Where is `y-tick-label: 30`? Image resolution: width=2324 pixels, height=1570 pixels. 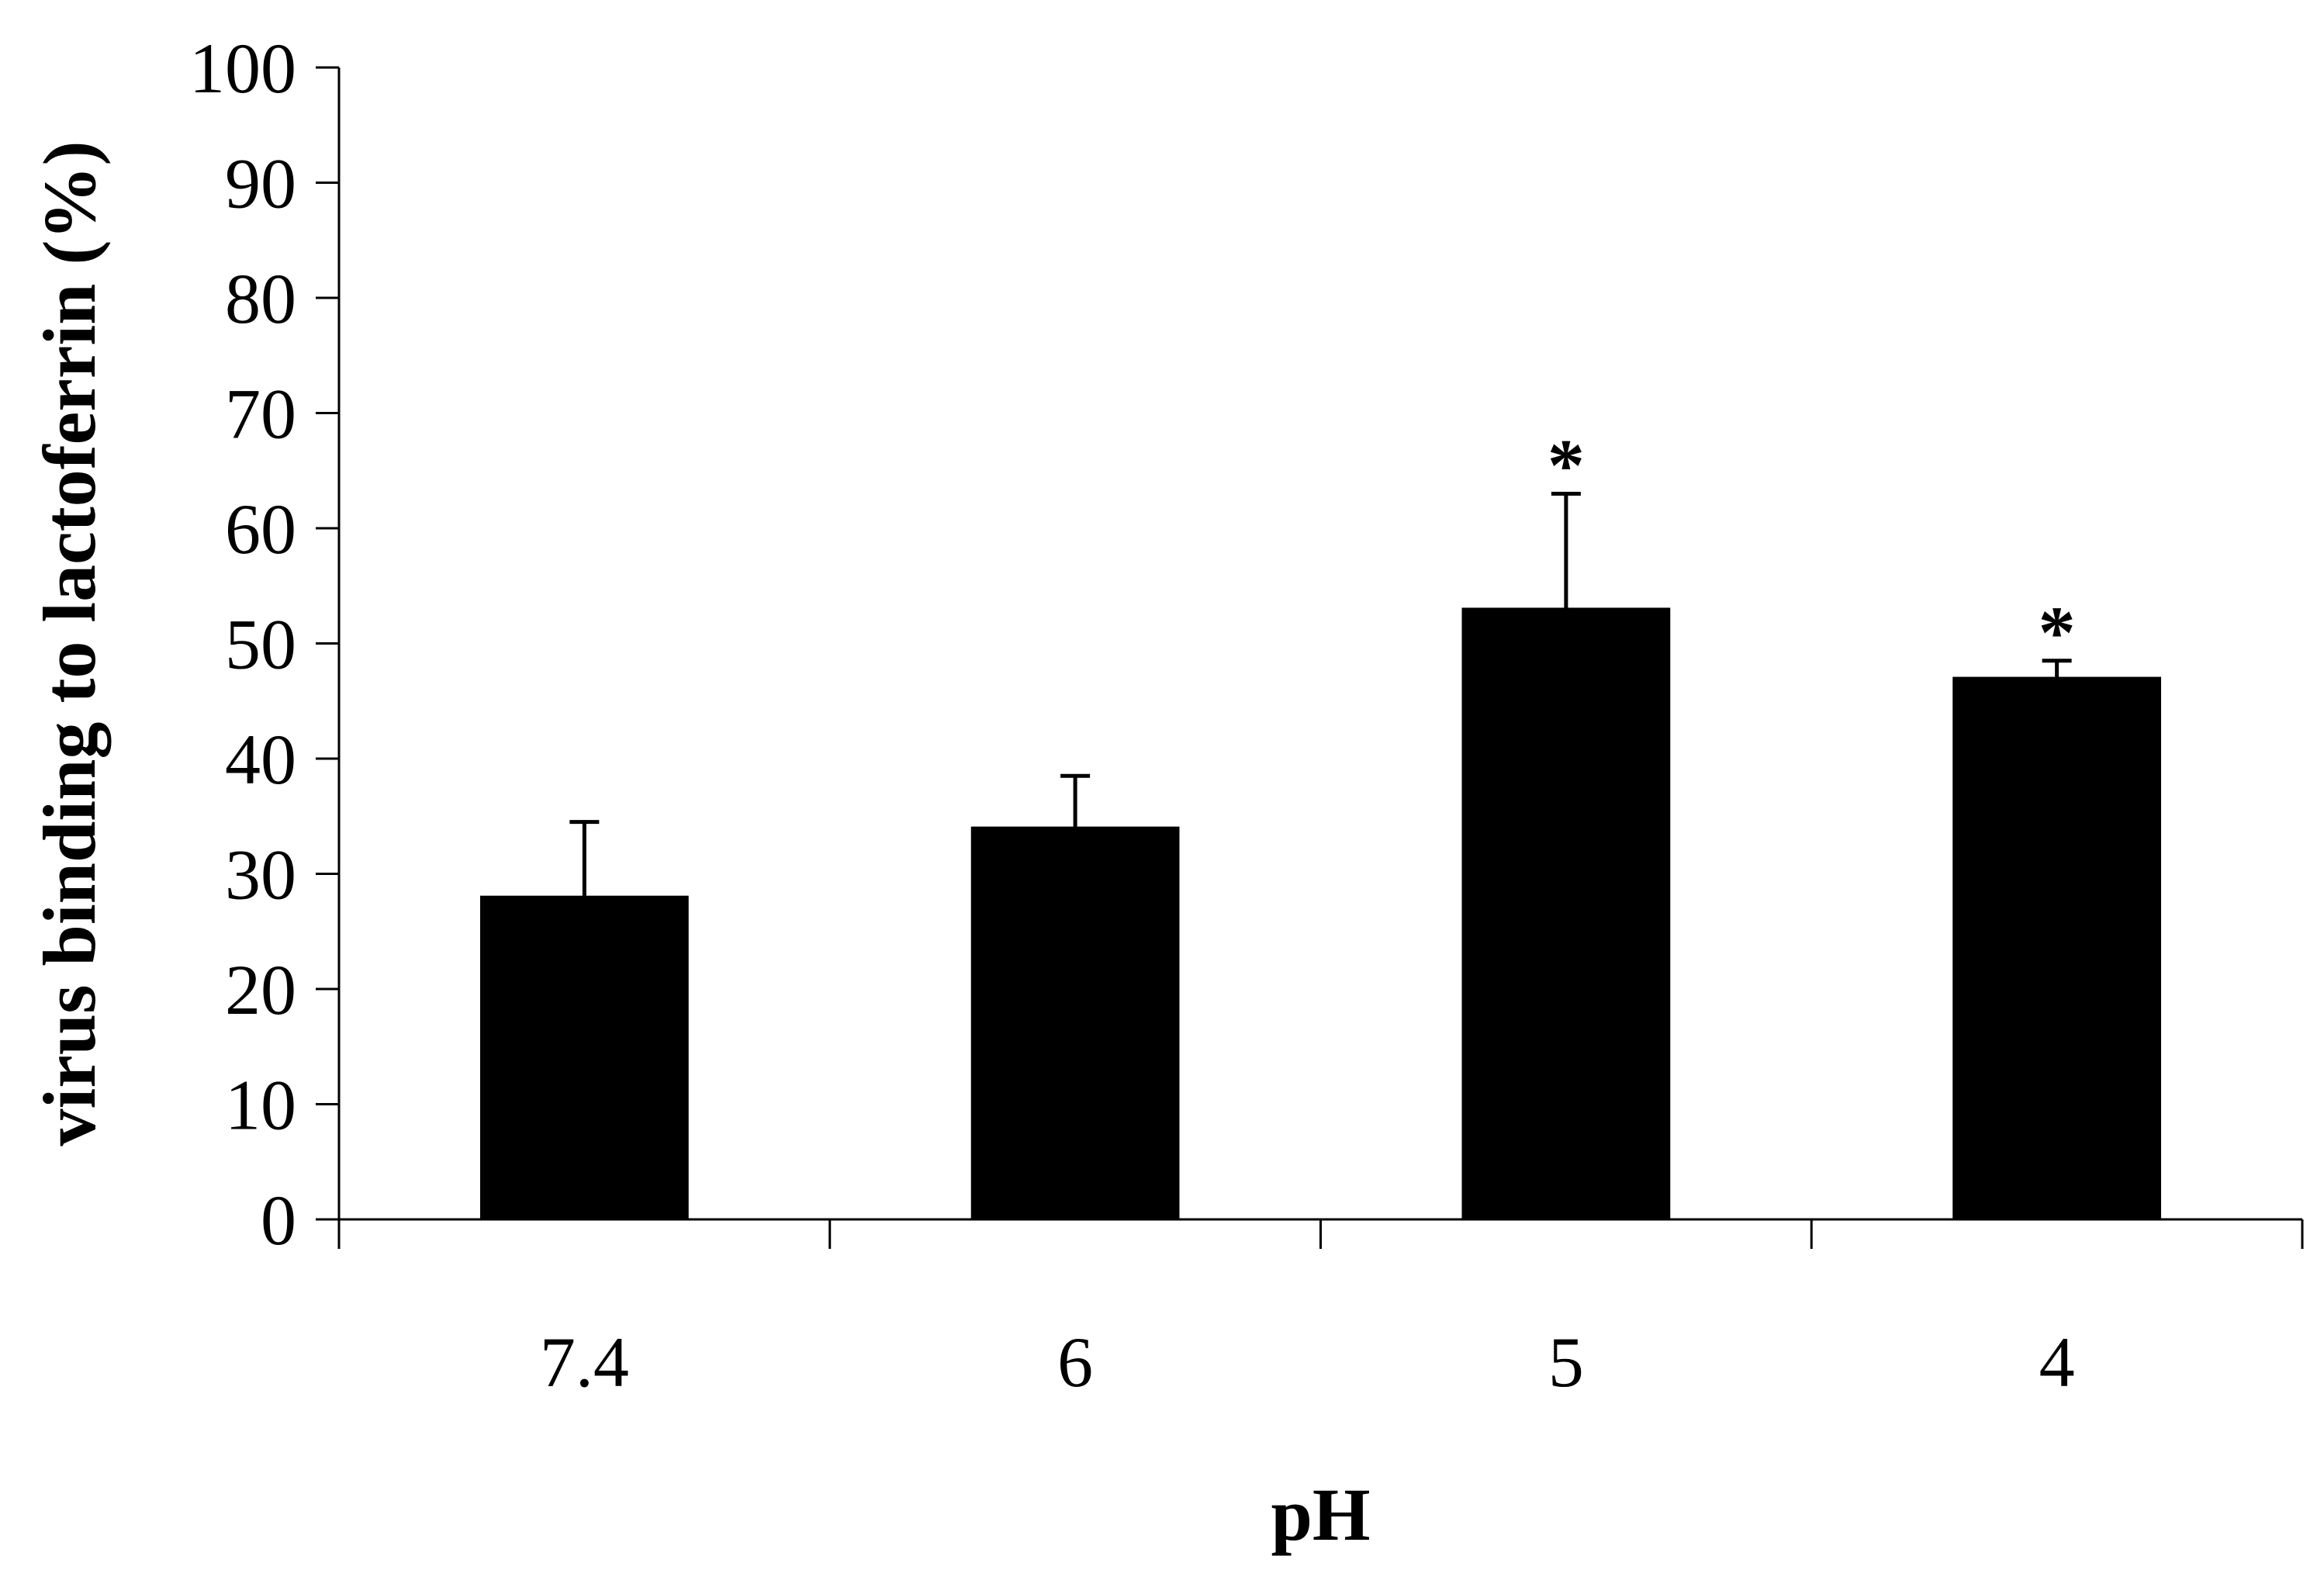 y-tick-label: 30 is located at coordinates (260, 875).